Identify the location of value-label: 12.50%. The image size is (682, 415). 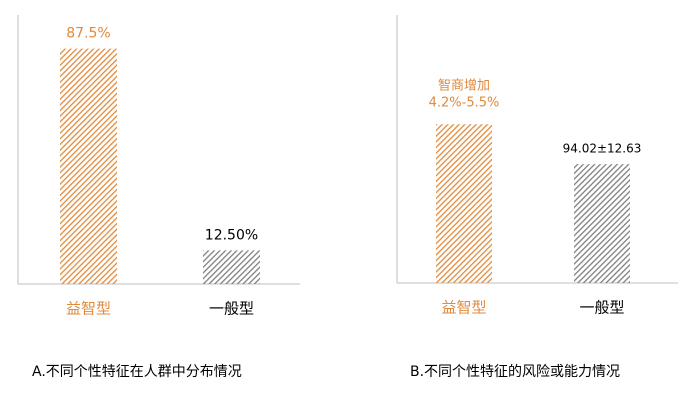
(231, 235).